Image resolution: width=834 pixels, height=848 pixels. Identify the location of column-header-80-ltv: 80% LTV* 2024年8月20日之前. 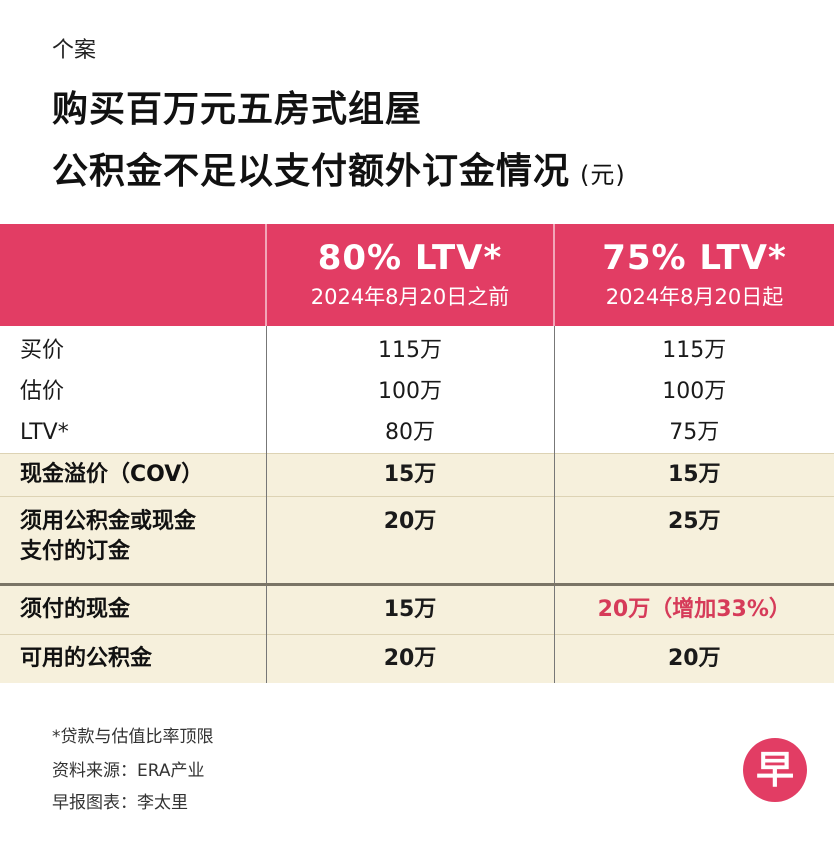
(409, 275).